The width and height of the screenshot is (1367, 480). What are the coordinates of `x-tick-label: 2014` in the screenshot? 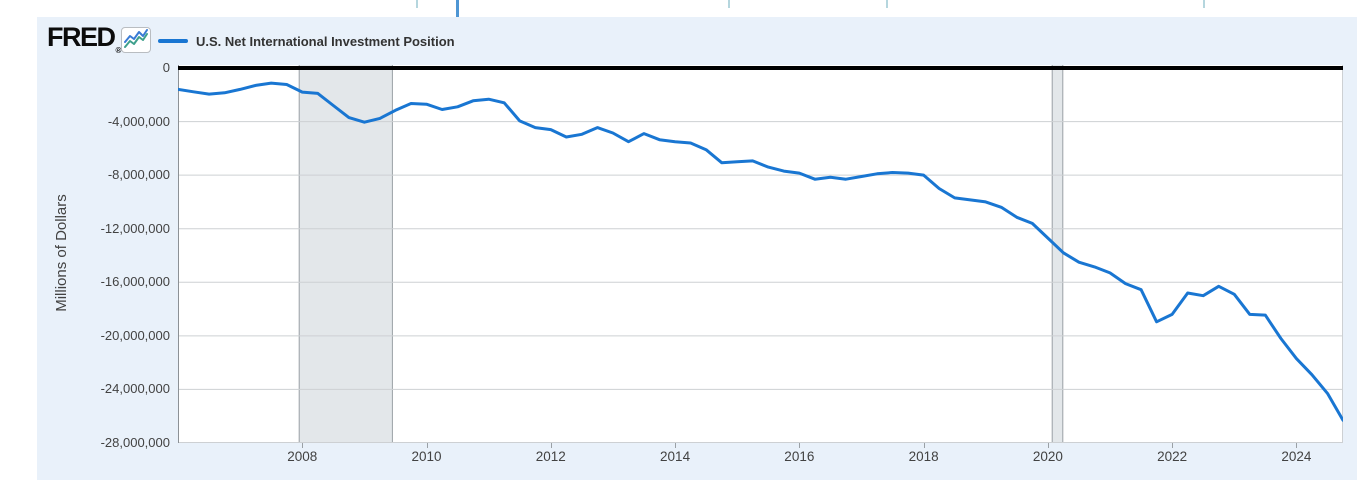 It's located at (675, 456).